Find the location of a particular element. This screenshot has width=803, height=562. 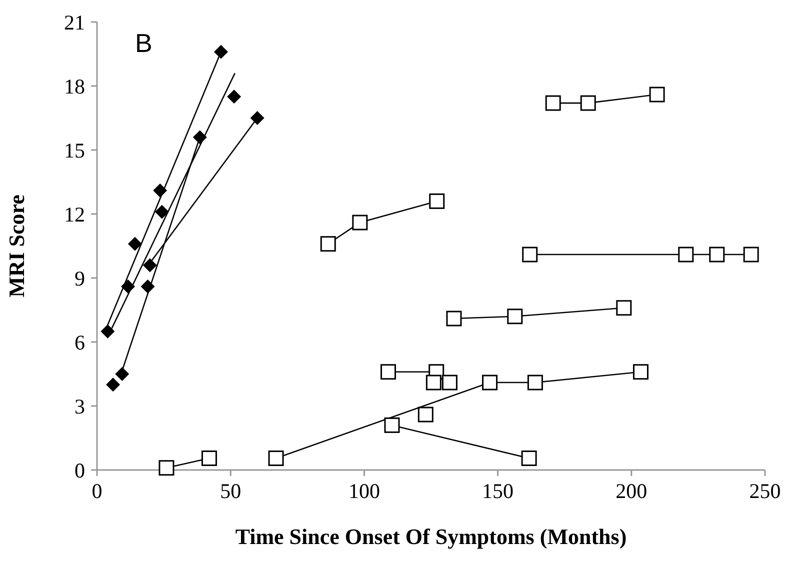

y-axis-title: MRI Score is located at coordinates (16, 246).